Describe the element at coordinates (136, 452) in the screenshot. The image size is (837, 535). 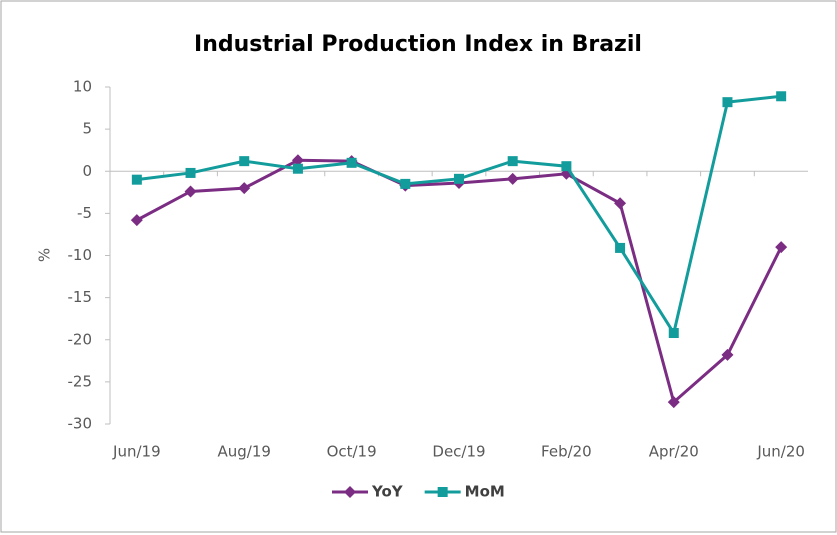
I see `x-tick-label: Jun/19` at that location.